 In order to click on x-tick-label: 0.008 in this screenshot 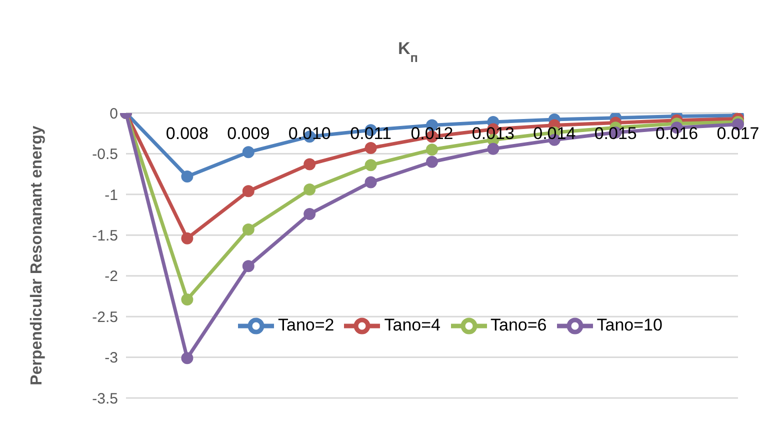, I will do `click(187, 133)`.